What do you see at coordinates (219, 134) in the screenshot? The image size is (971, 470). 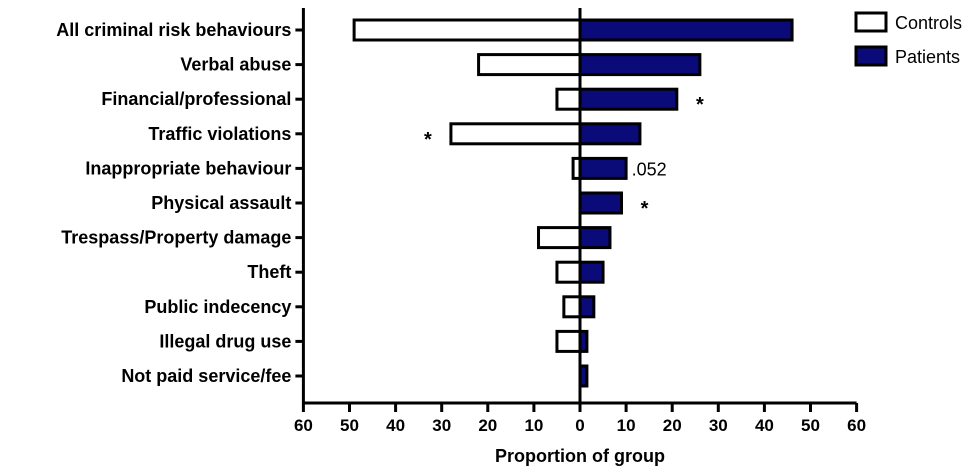 I see `category-label: Traffic violations` at bounding box center [219, 134].